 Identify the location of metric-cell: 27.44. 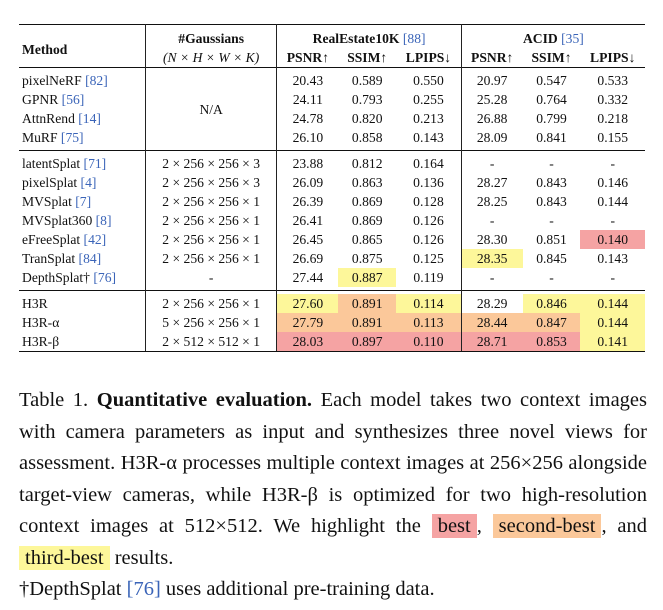
(307, 277).